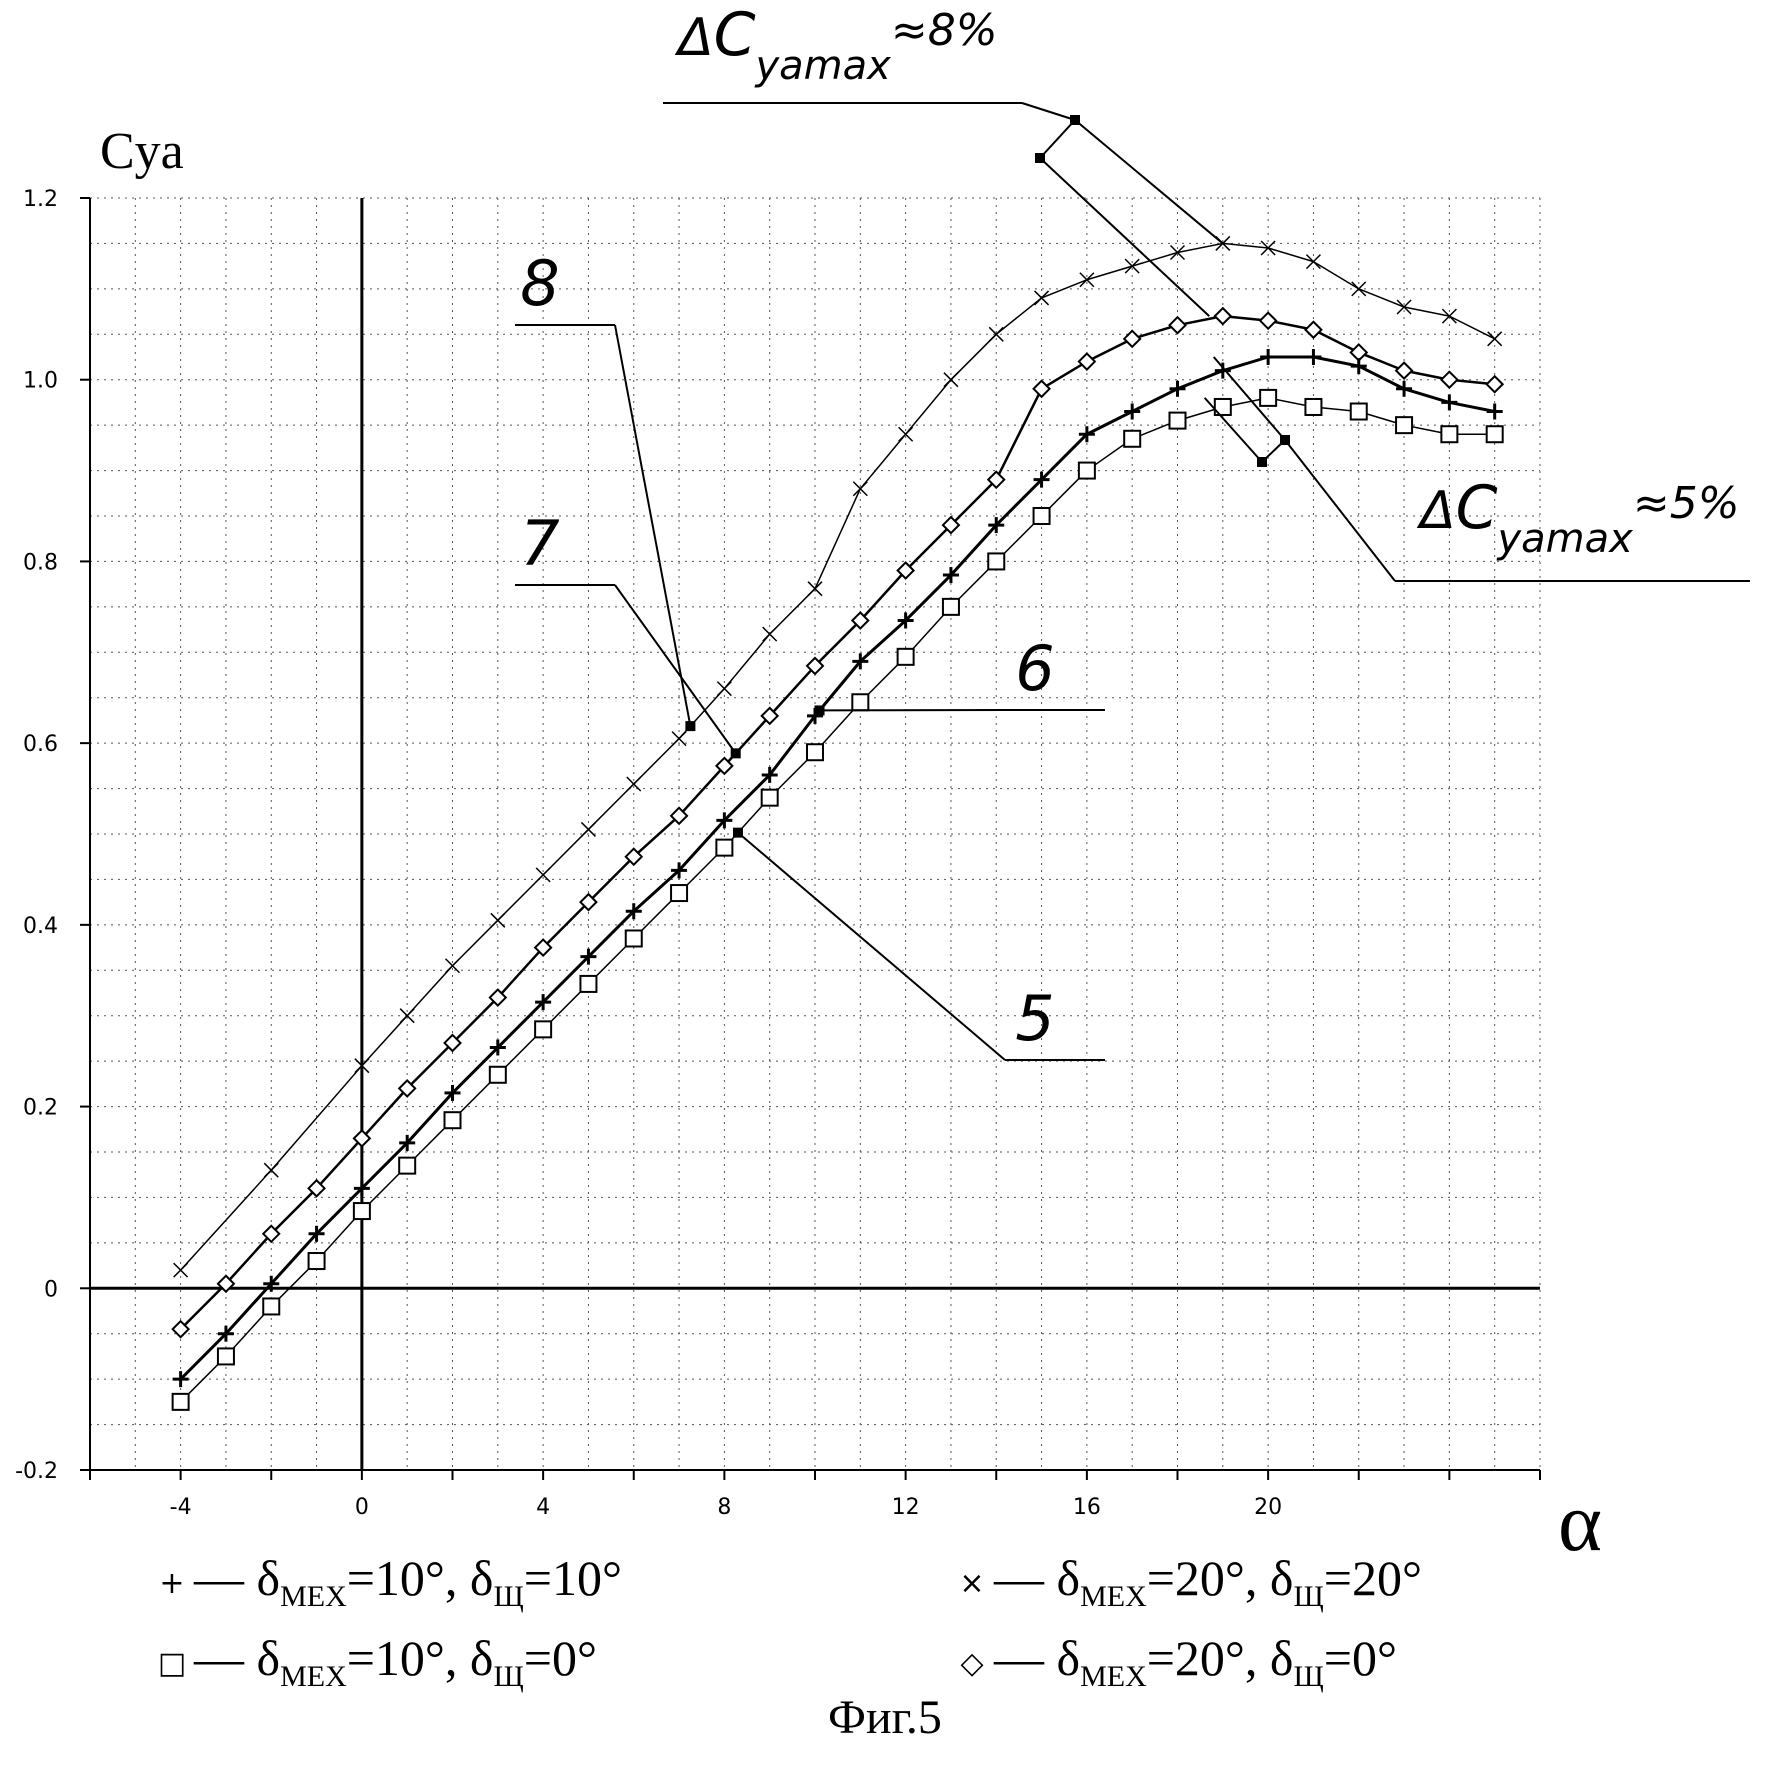  Describe the element at coordinates (1034, 668) in the screenshot. I see `curve-label-6: 6` at that location.